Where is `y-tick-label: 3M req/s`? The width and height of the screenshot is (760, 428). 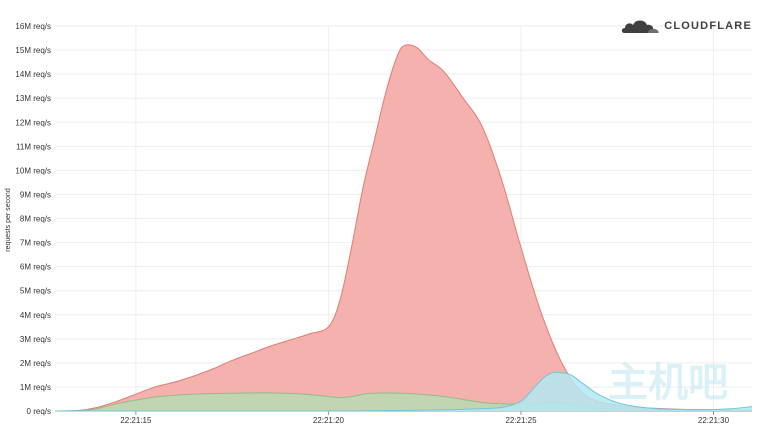
y-tick-label: 3M req/s is located at coordinates (35, 339).